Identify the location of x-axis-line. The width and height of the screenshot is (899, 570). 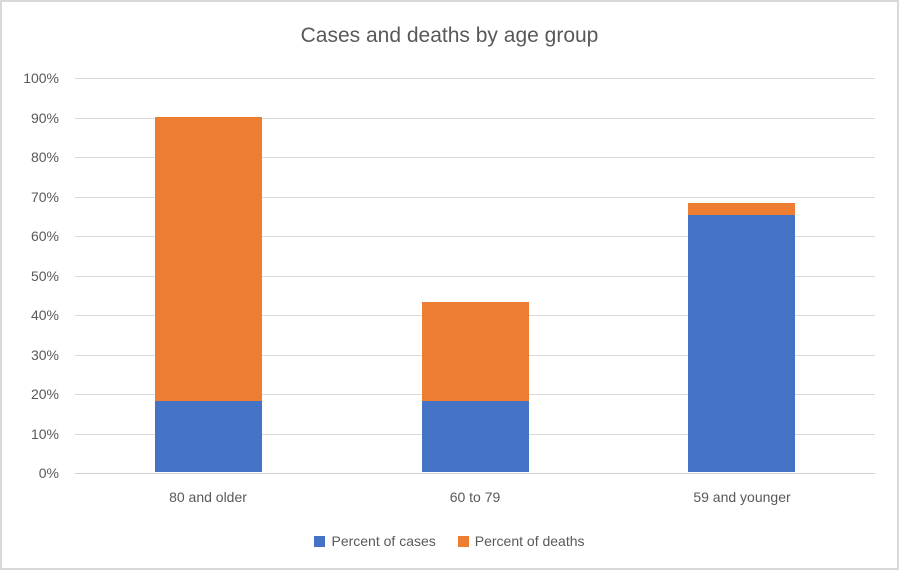
(475, 473).